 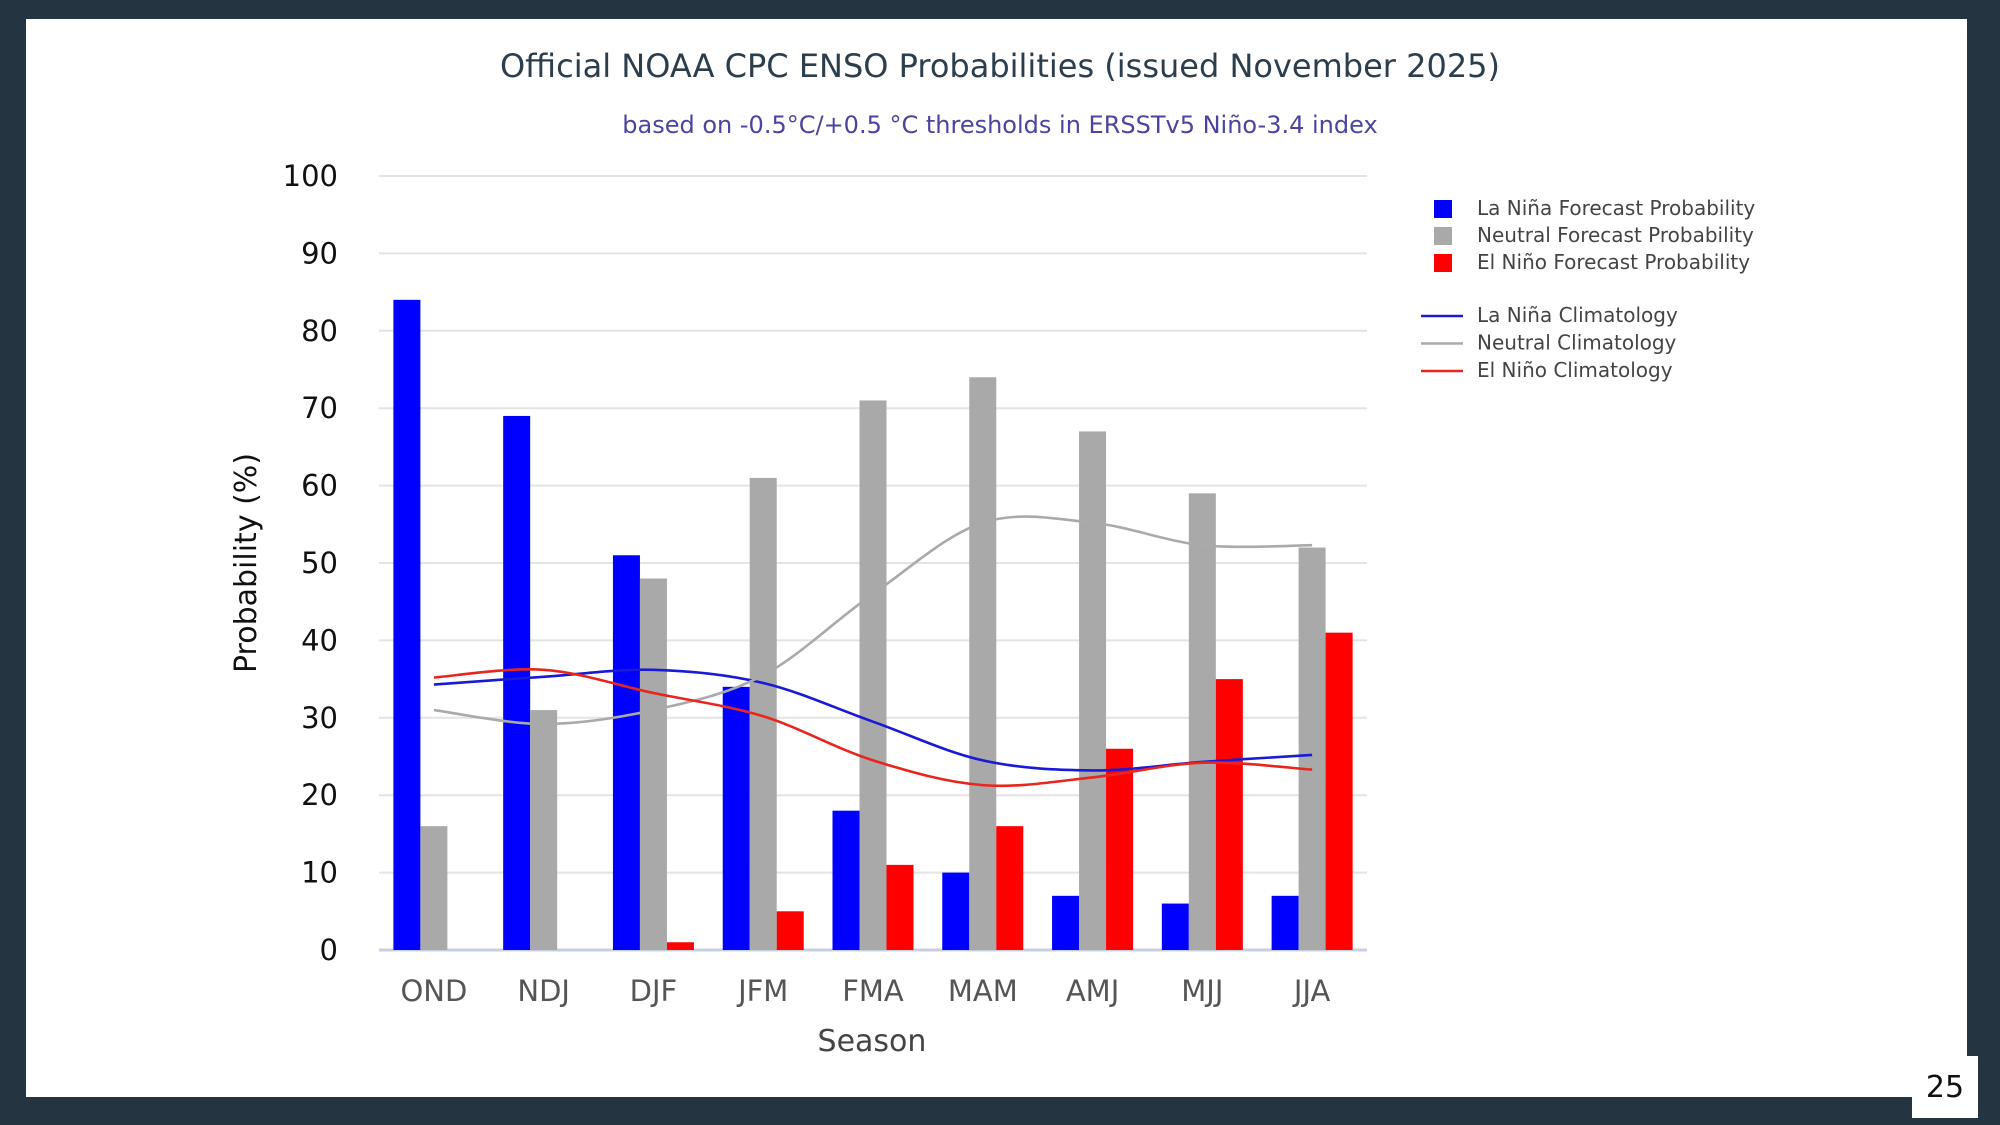 What do you see at coordinates (736, 818) in the screenshot?
I see `bar-la-ni-a-forecast-probability-jfm` at bounding box center [736, 818].